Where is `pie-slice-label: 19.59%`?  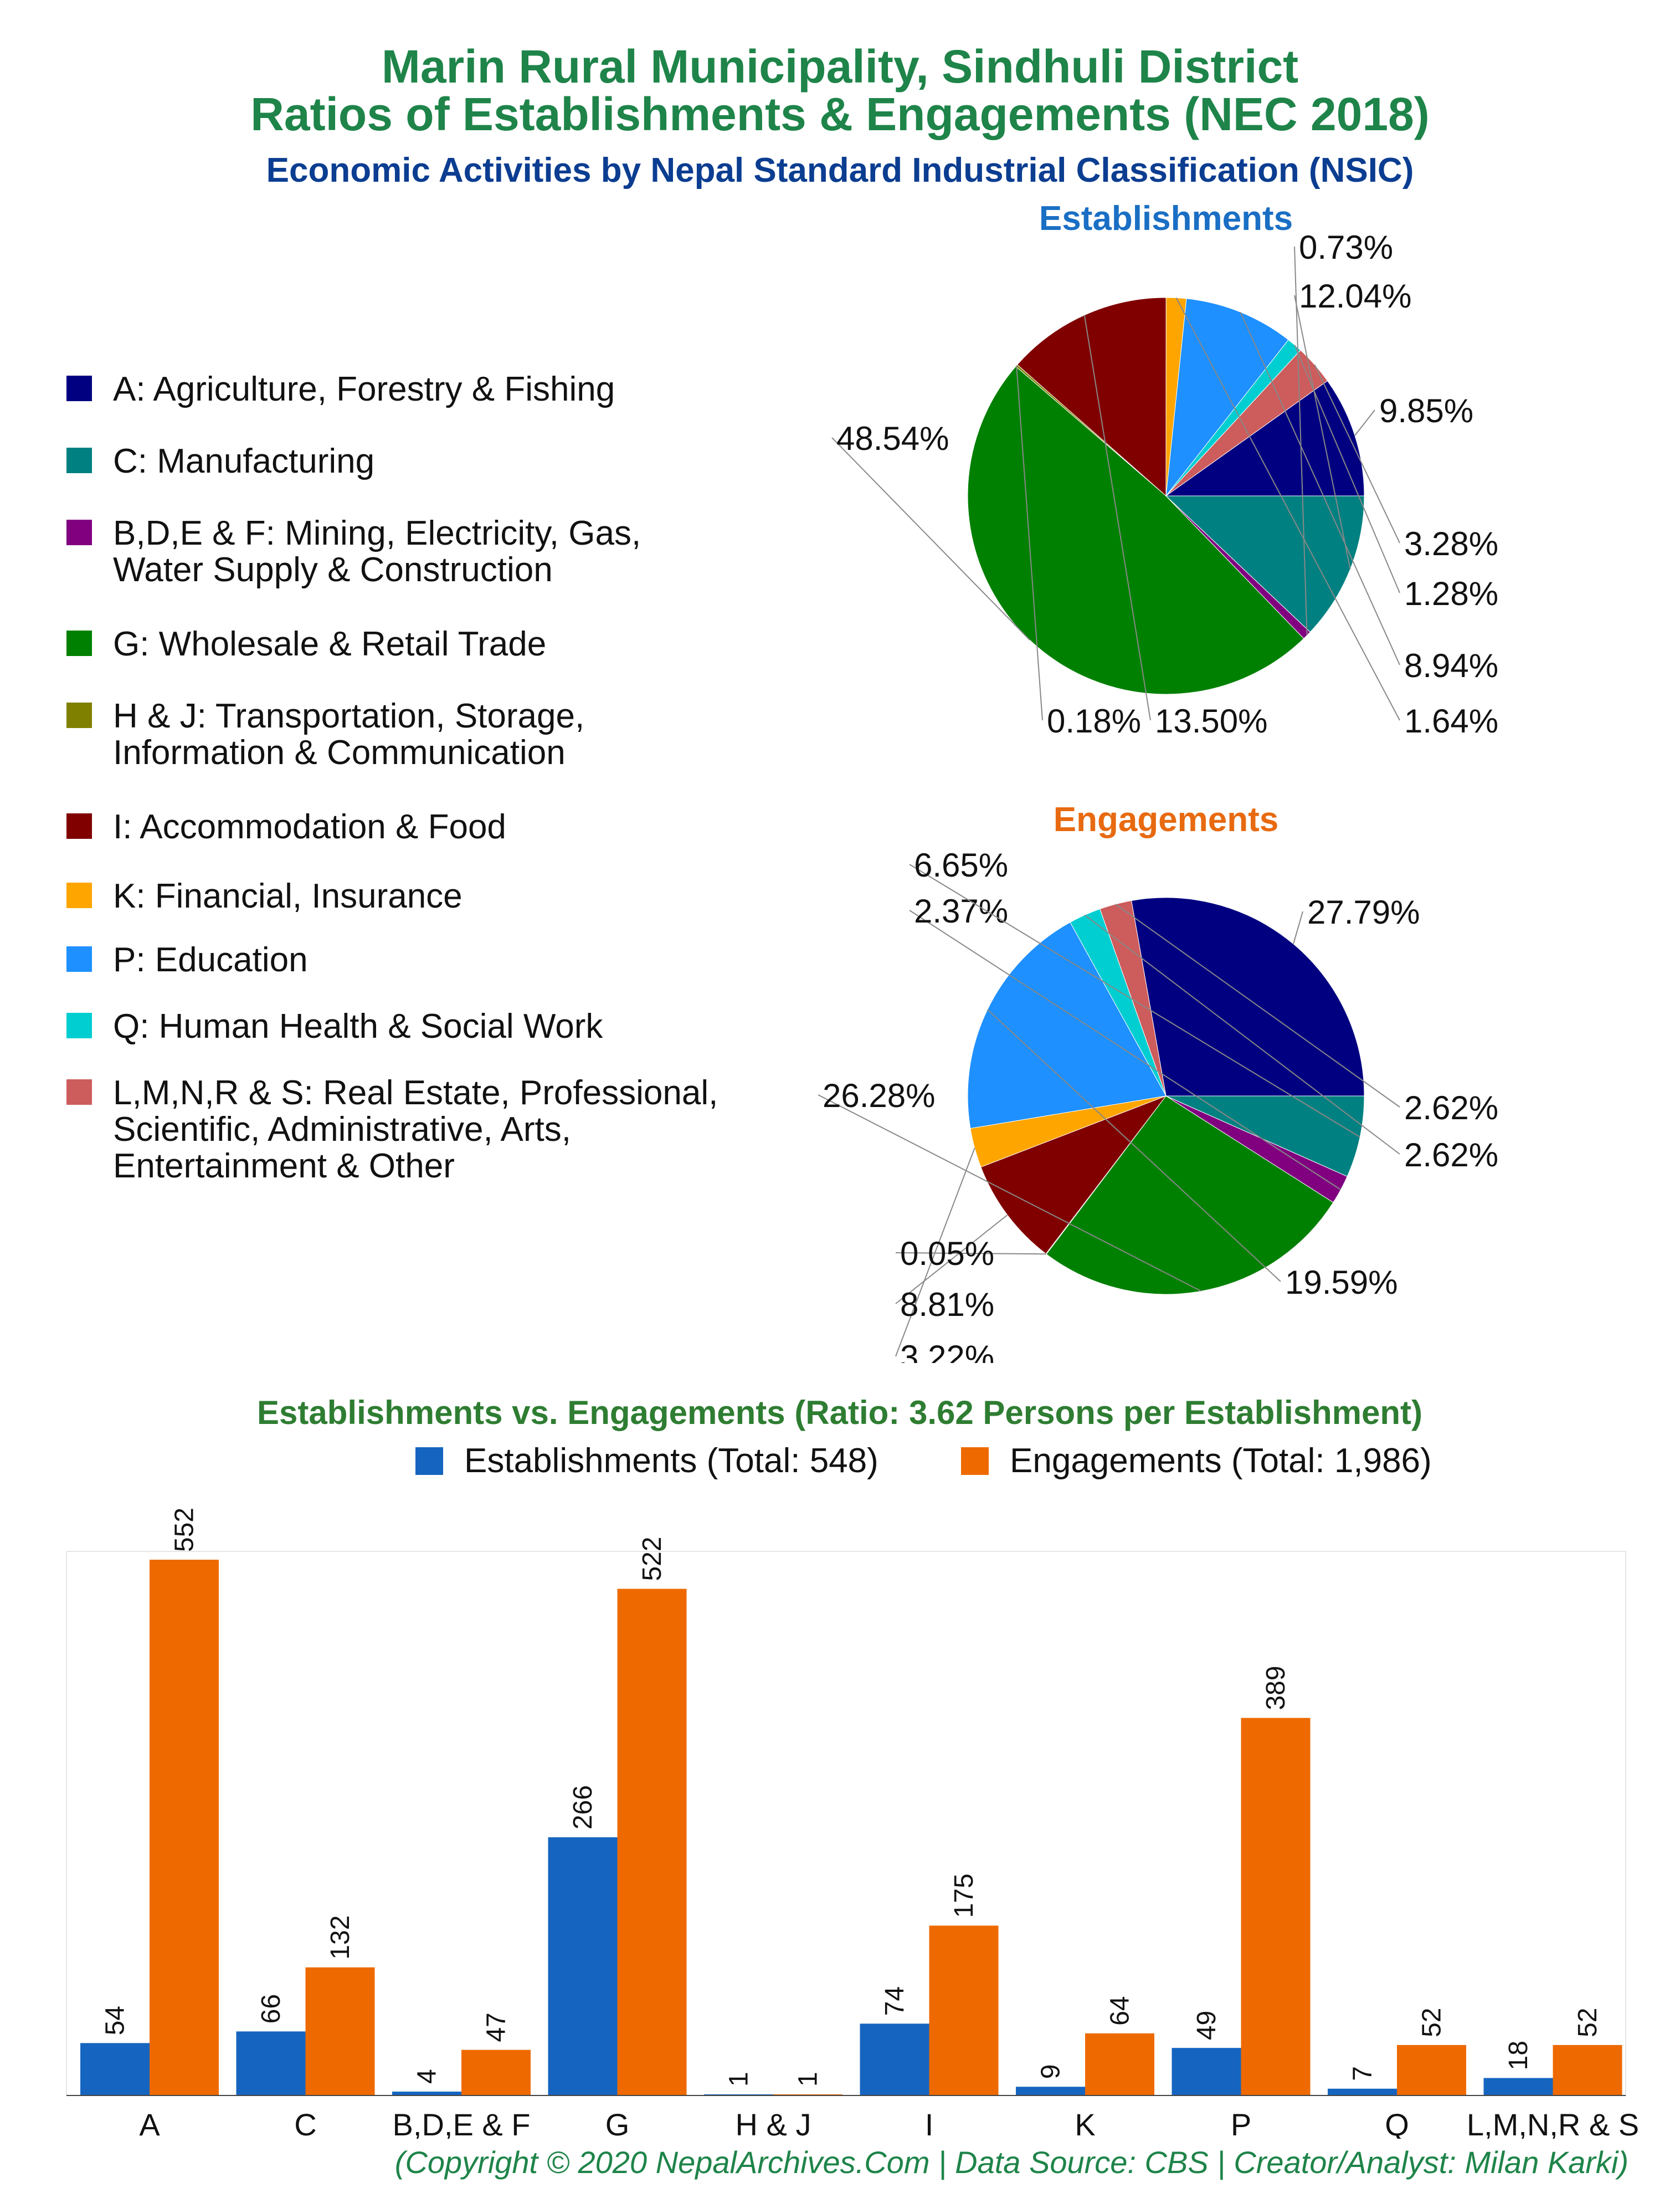 pie-slice-label: 19.59% is located at coordinates (1341, 1282).